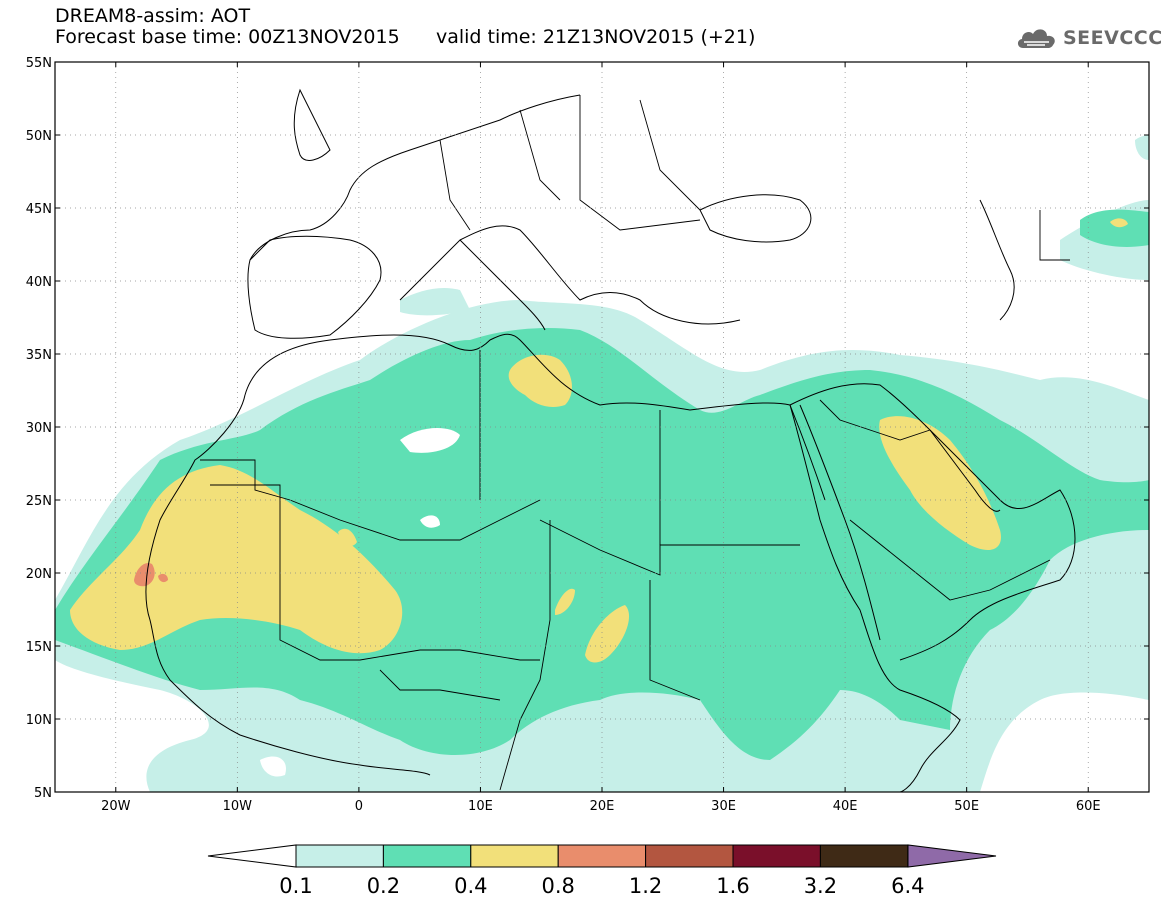 The width and height of the screenshot is (1165, 905). I want to click on lon-label: 50E, so click(966, 806).